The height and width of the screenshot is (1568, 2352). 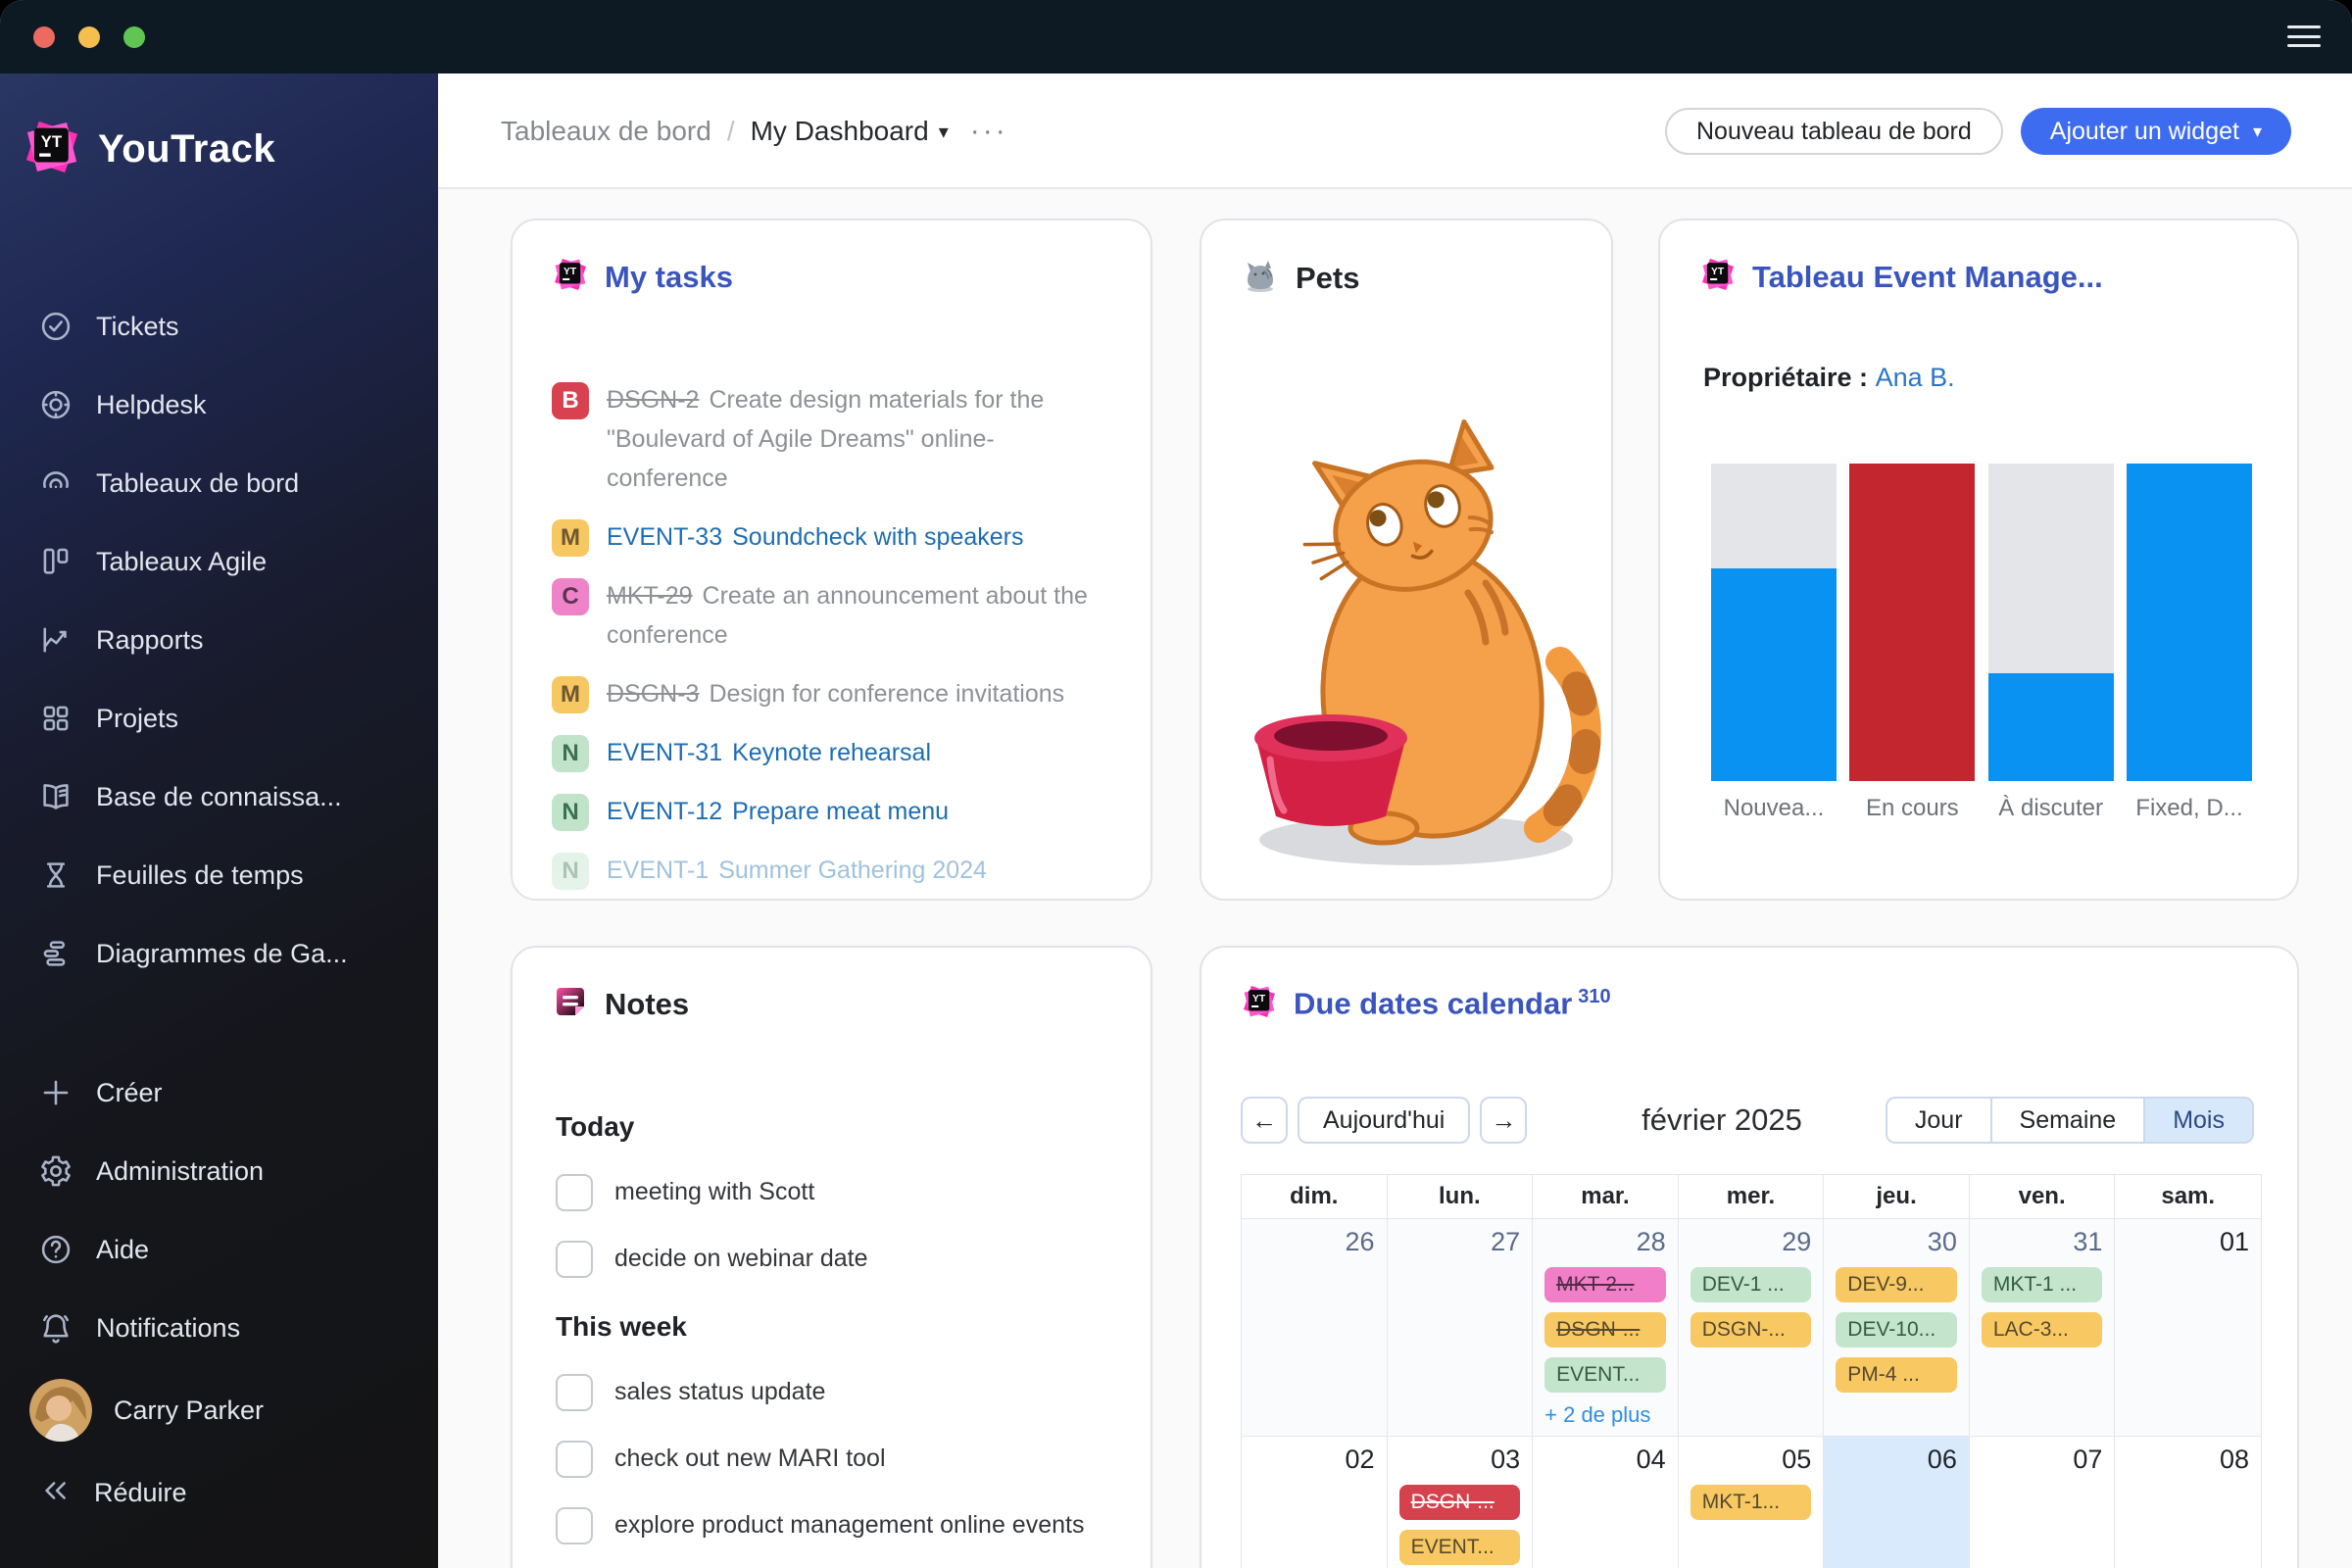 I want to click on chart-bar-nouvea-, so click(x=1774, y=622).